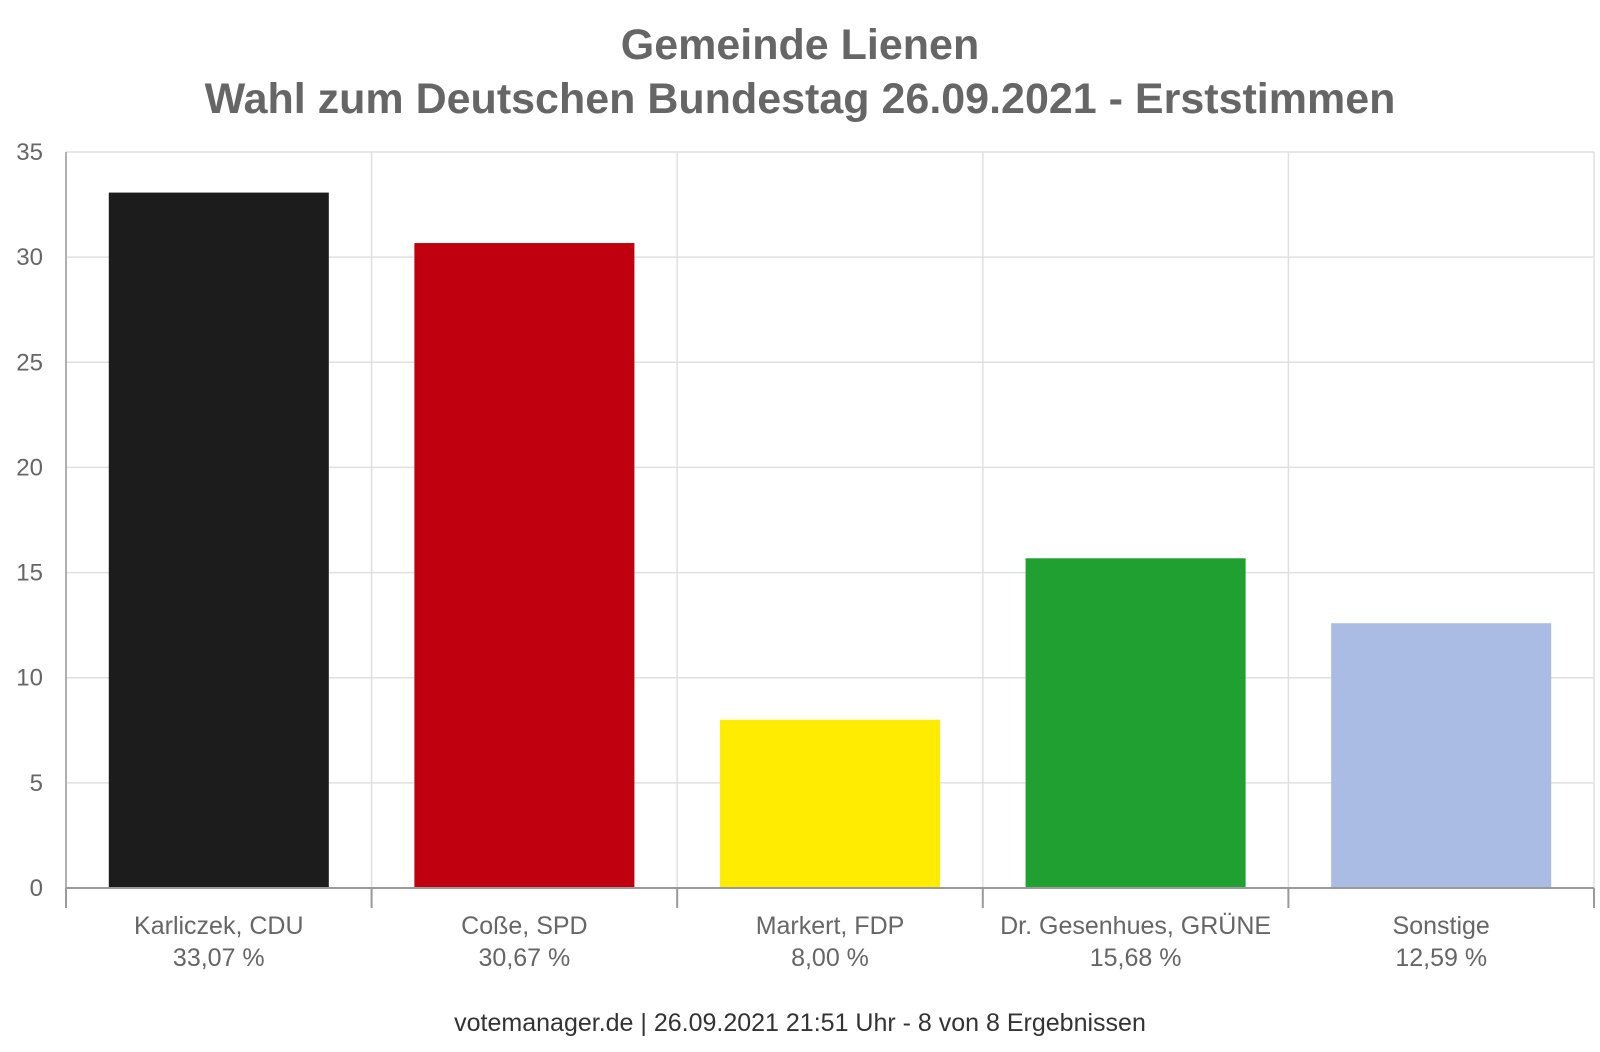 Image resolution: width=1600 pixels, height=1052 pixels. I want to click on x-category-label: Dr. Gesenhues, GRÜNE, so click(1135, 926).